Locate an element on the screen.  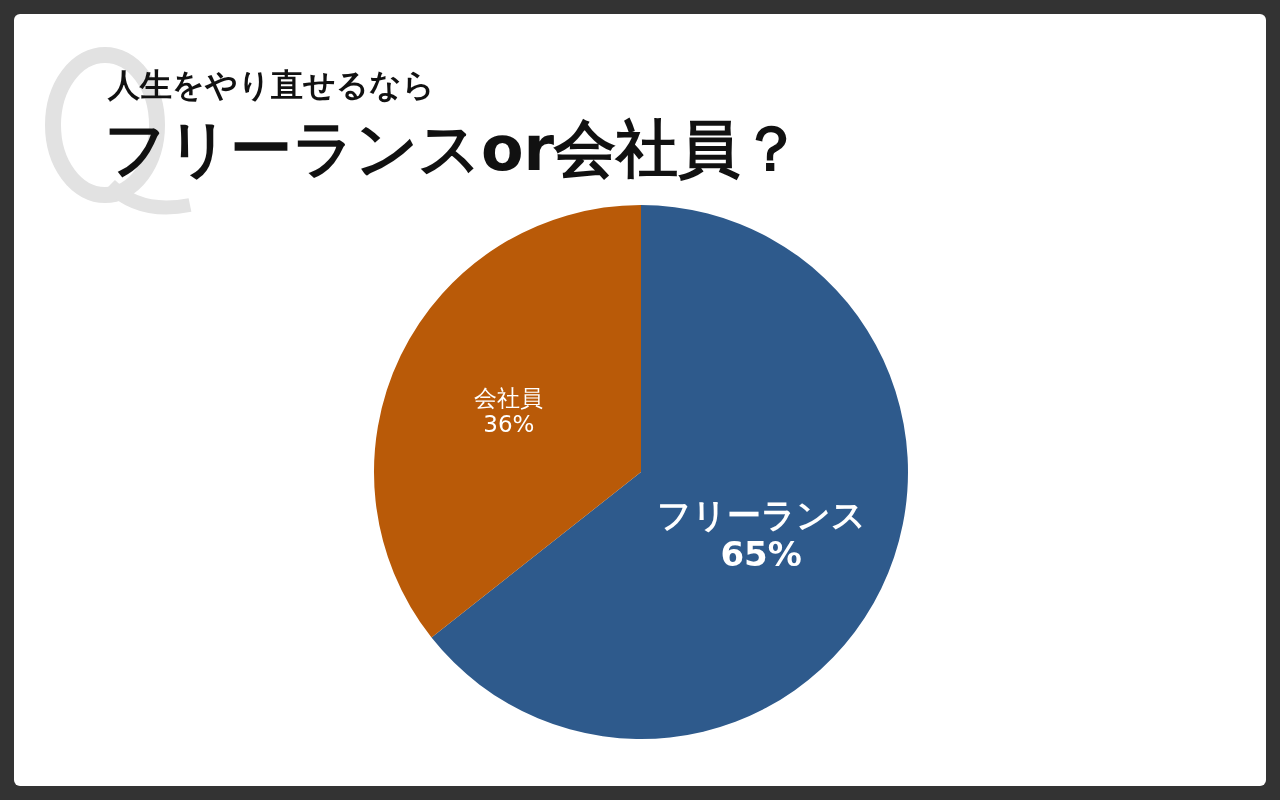
data-label: 65% is located at coordinates (761, 553).